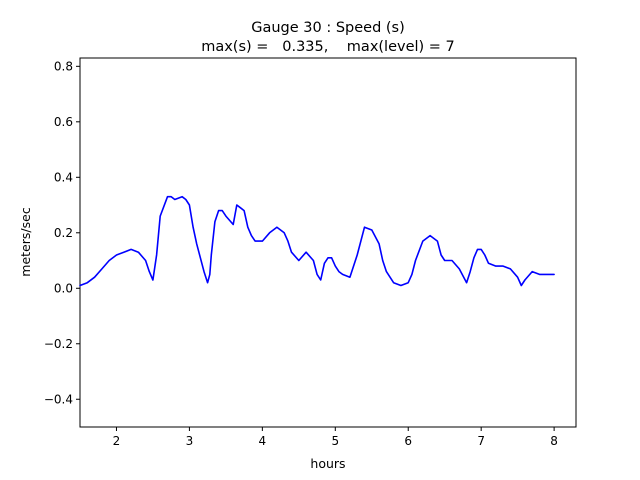 Image resolution: width=640 pixels, height=480 pixels. What do you see at coordinates (327, 463) in the screenshot?
I see `x-axis-label: hours` at bounding box center [327, 463].